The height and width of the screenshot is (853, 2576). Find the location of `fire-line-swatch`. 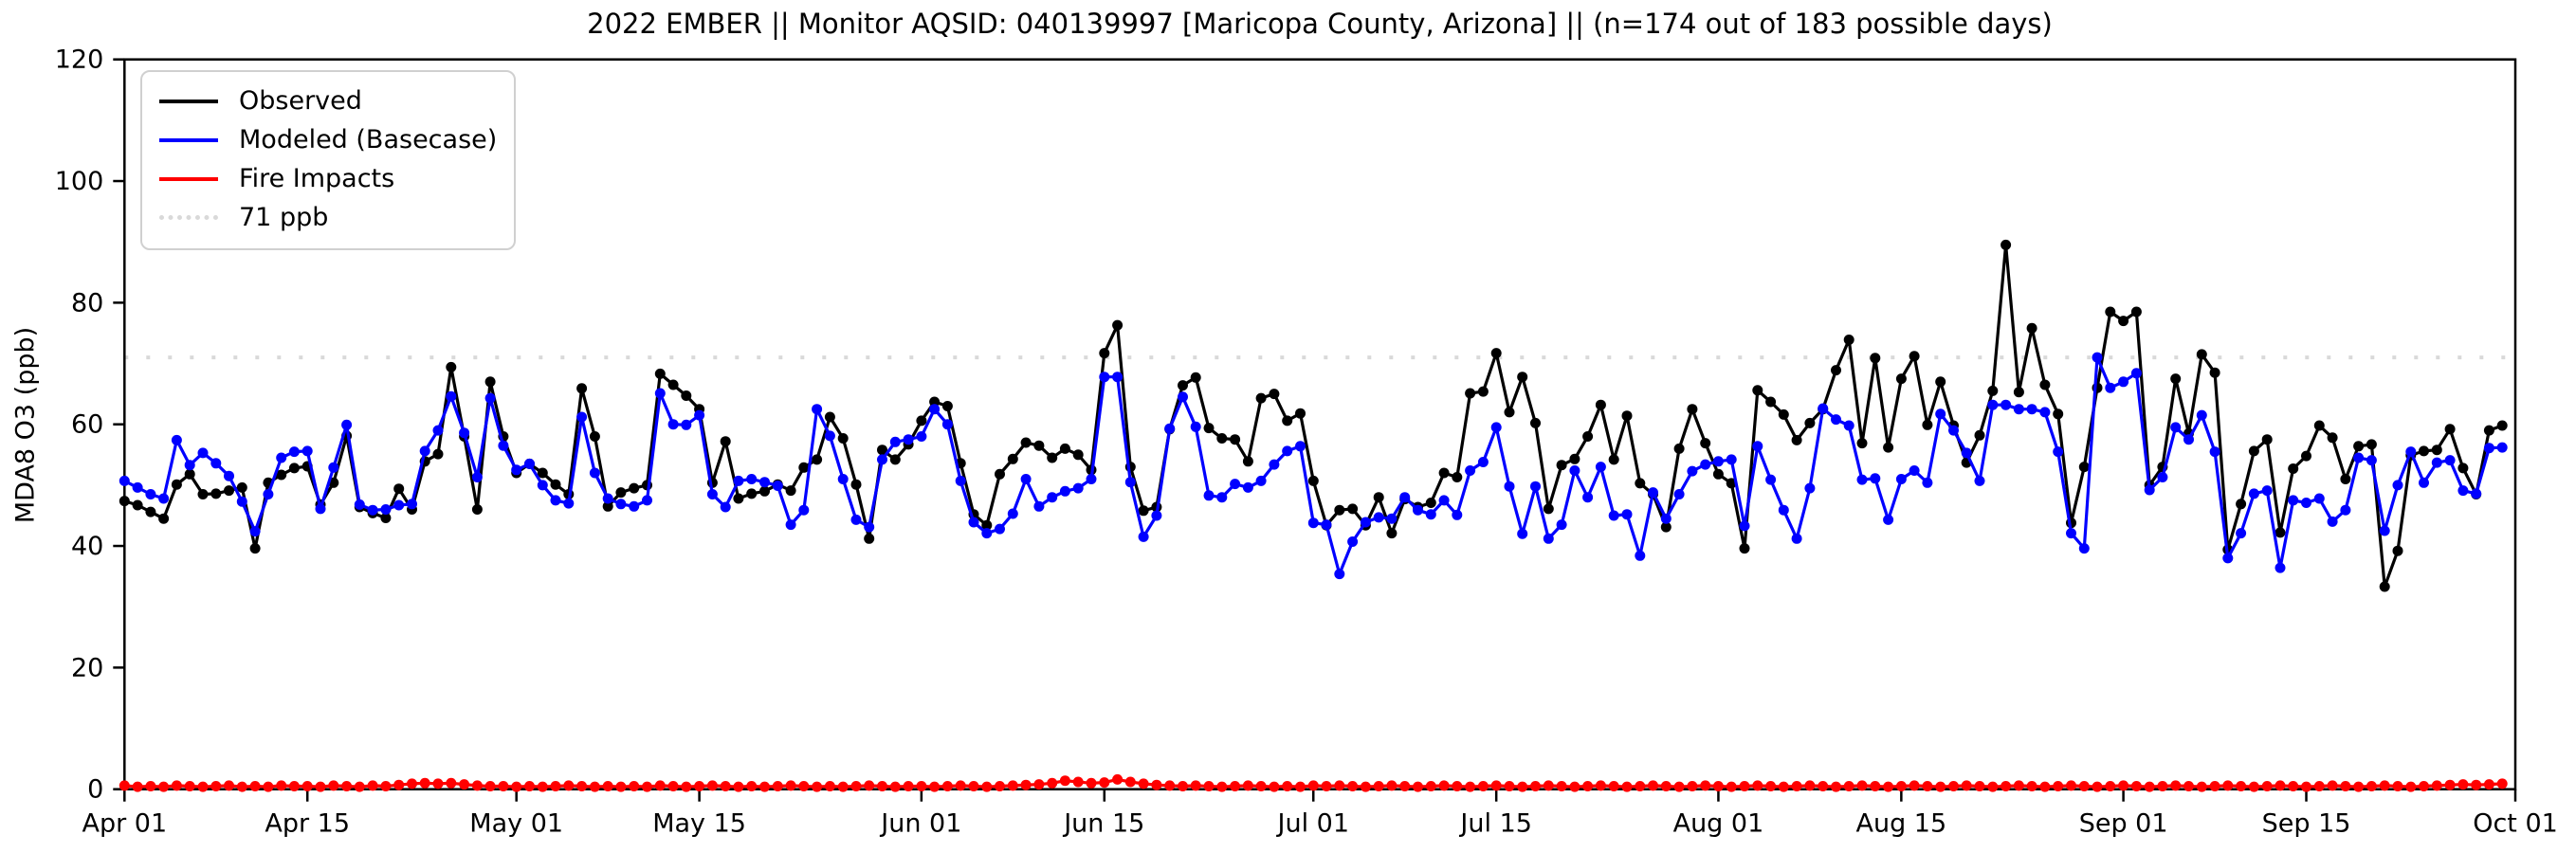

fire-line-swatch is located at coordinates (188, 178).